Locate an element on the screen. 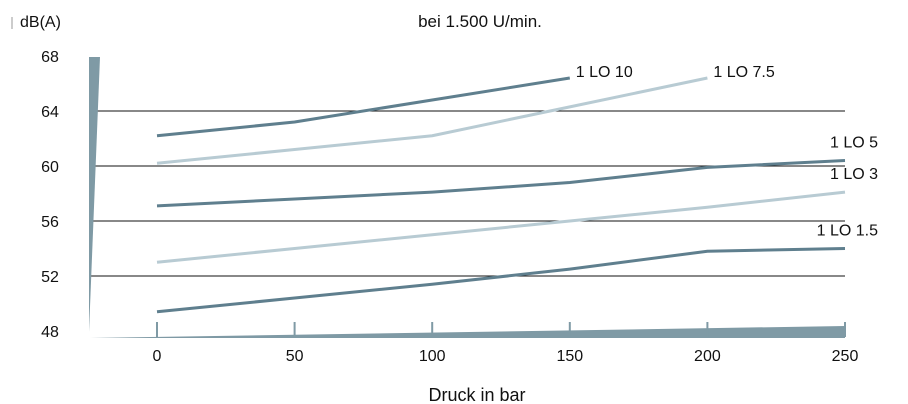 The height and width of the screenshot is (404, 908). series-label: 1 LO 5 is located at coordinates (854, 143).